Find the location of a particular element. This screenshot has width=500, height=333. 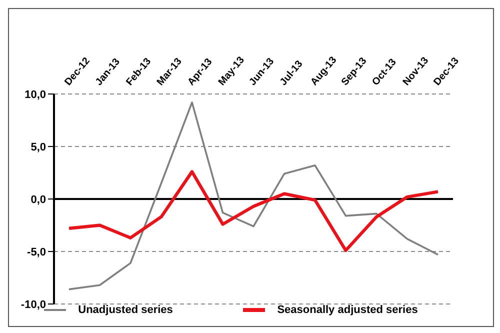

legend-label: Unadjusted series is located at coordinates (125, 310).